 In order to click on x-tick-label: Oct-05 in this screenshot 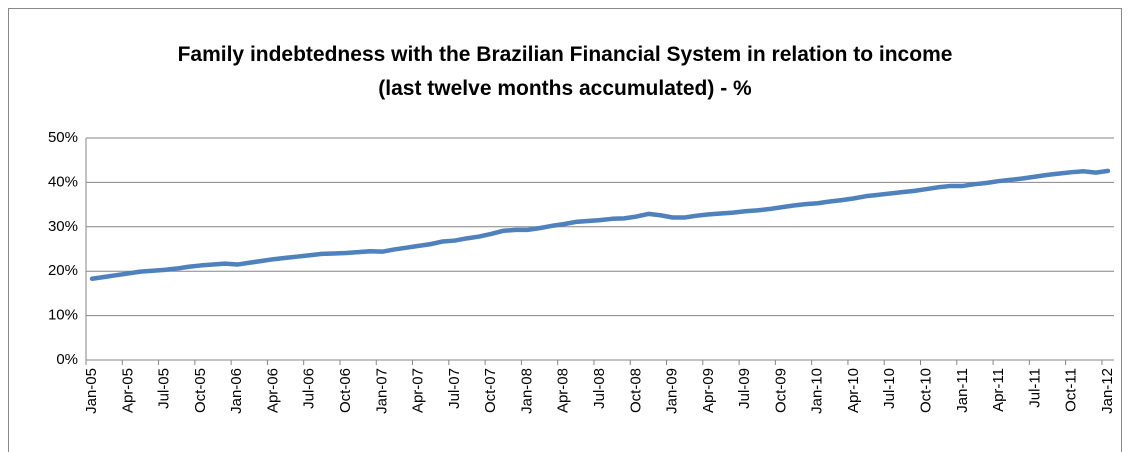, I will do `click(200, 390)`.